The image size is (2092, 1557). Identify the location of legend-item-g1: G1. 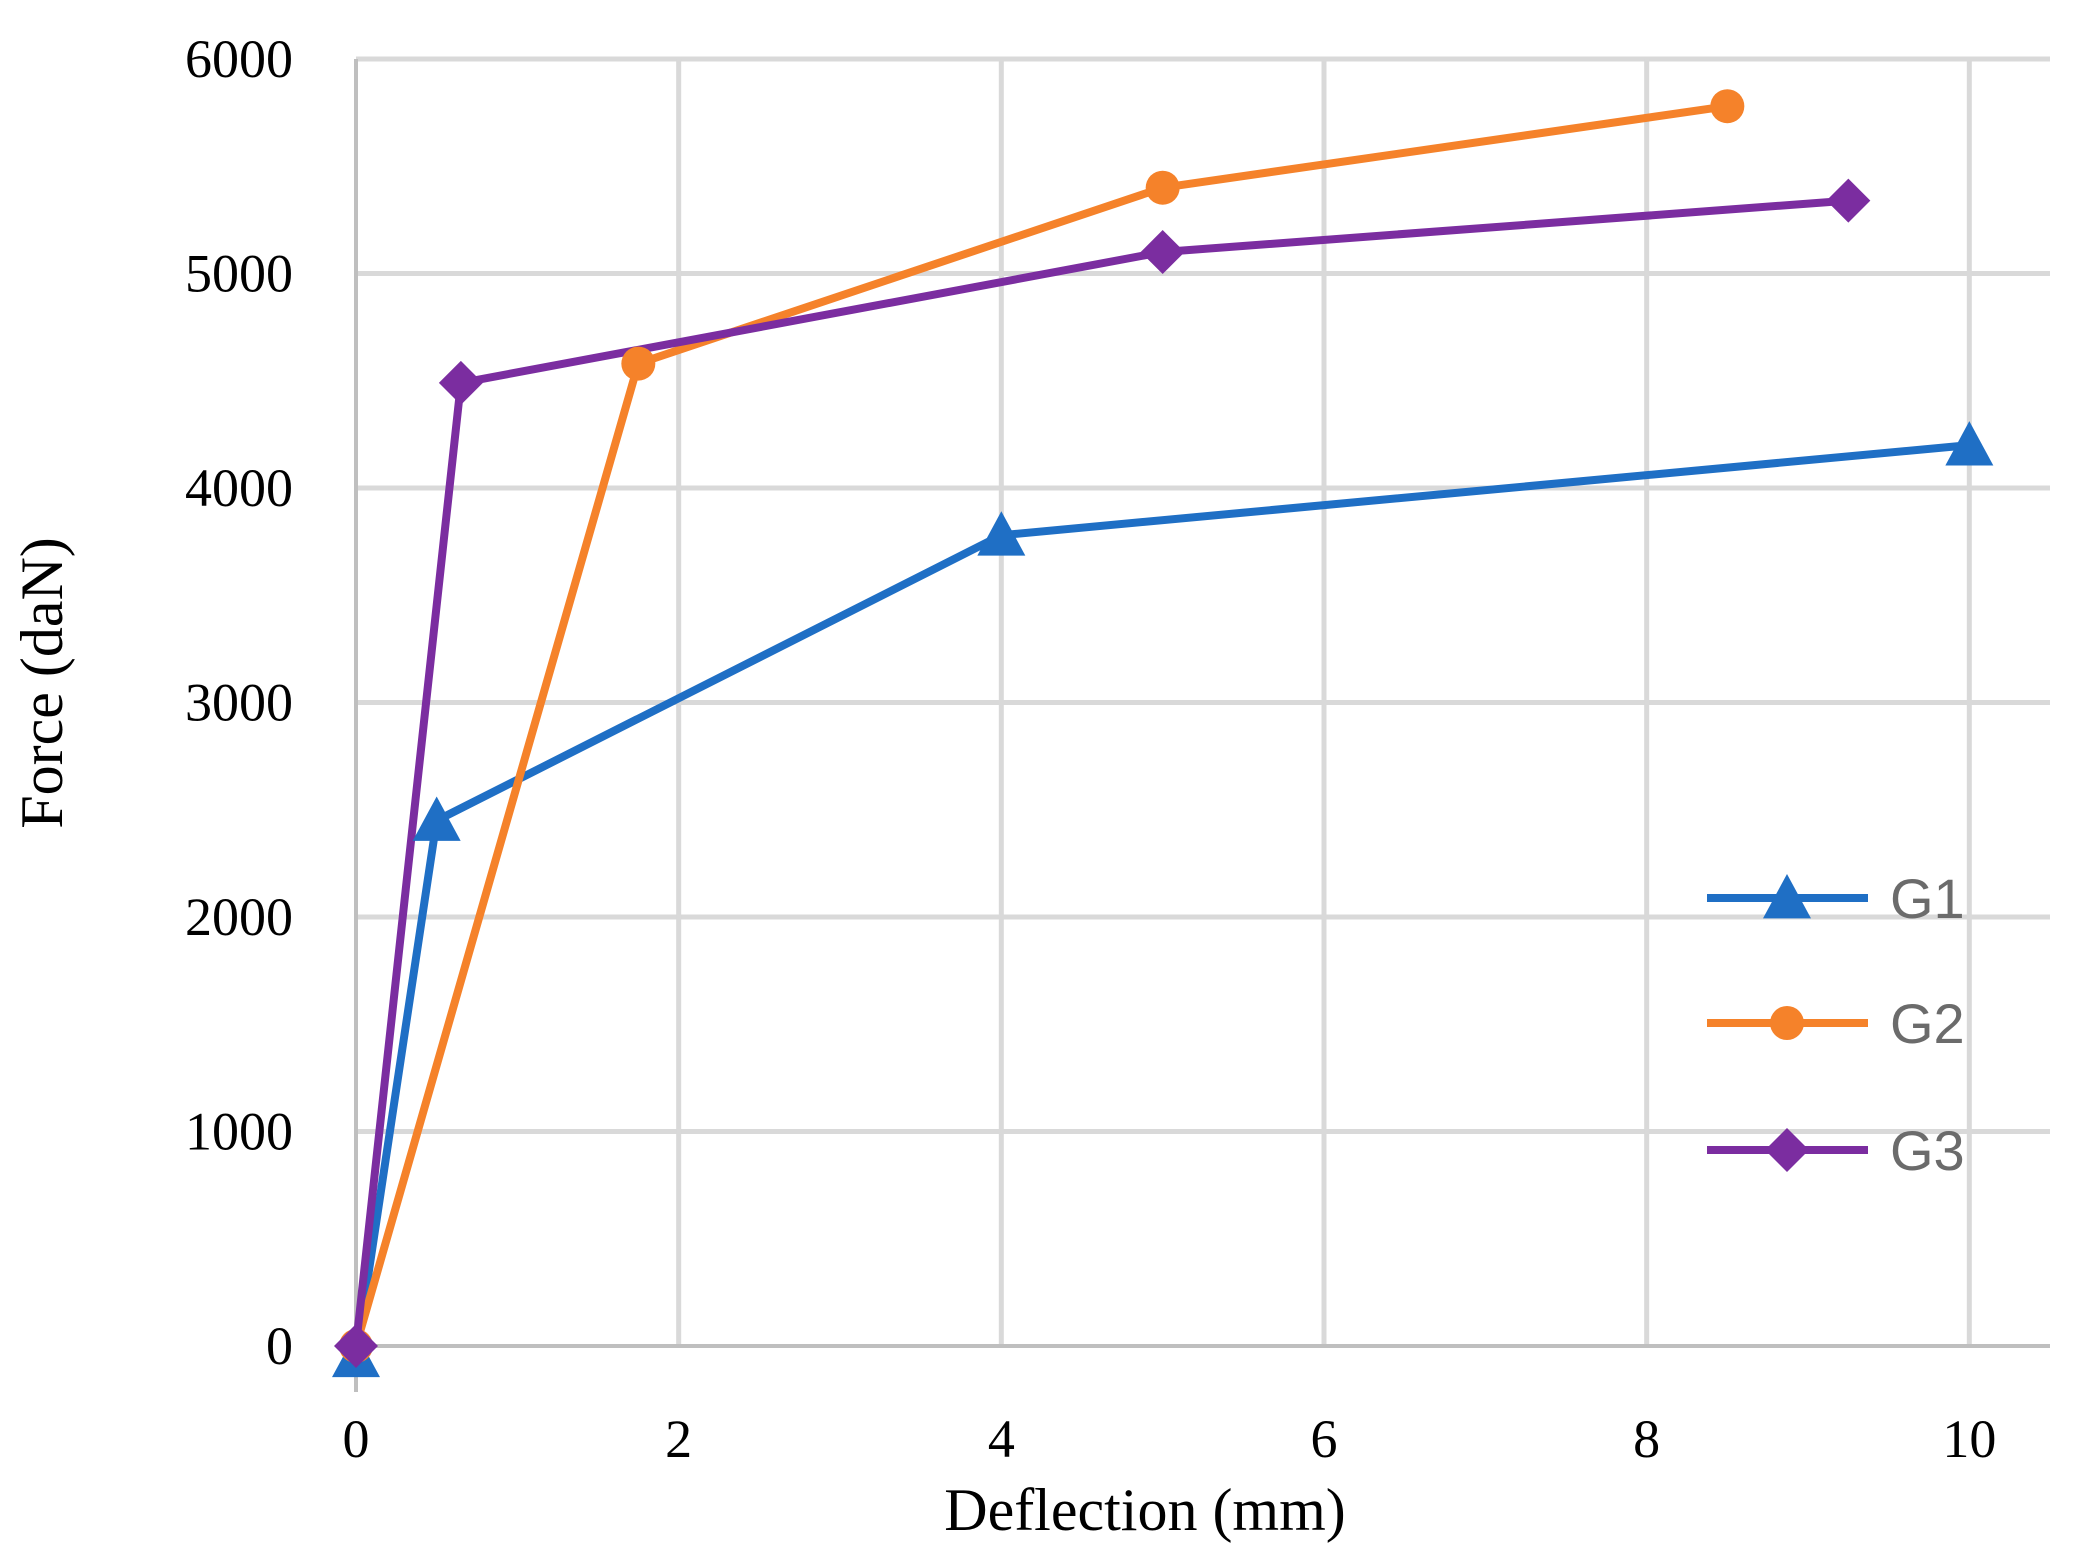
(1836, 898).